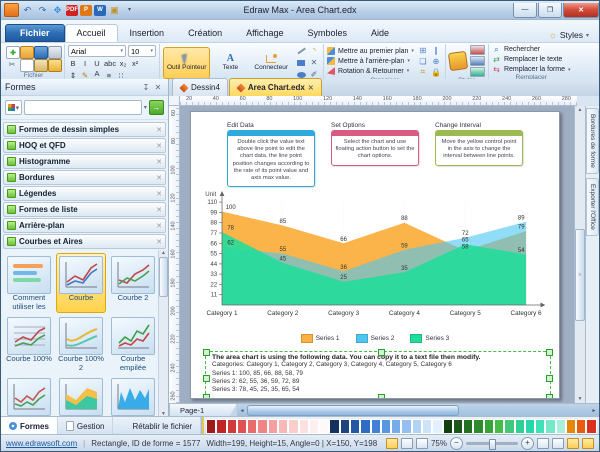 The image size is (600, 452). I want to click on connector-tool-button: Connecteur, so click(271, 63).